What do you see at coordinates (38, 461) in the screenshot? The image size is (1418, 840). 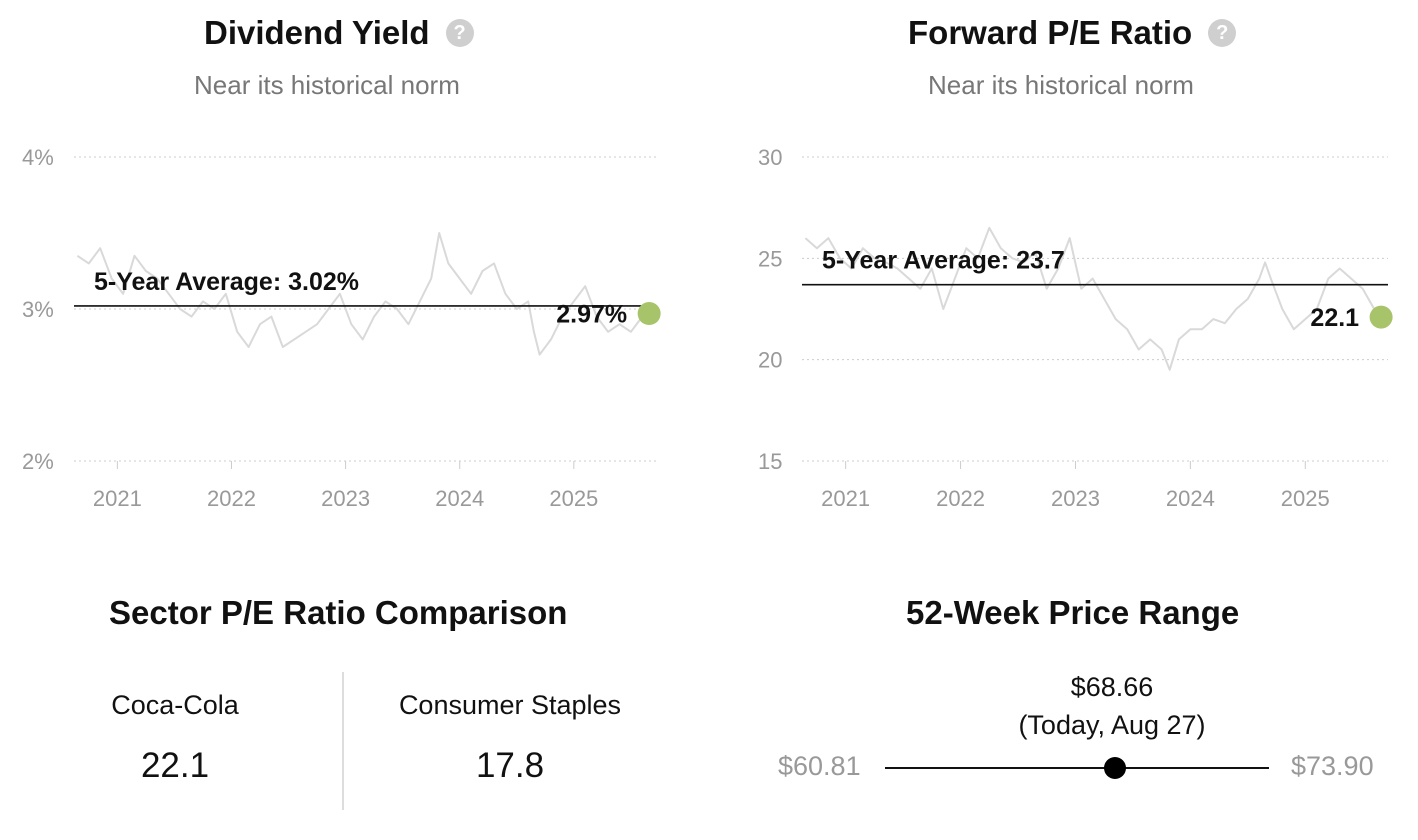 I see `y-tick-label: 2%` at bounding box center [38, 461].